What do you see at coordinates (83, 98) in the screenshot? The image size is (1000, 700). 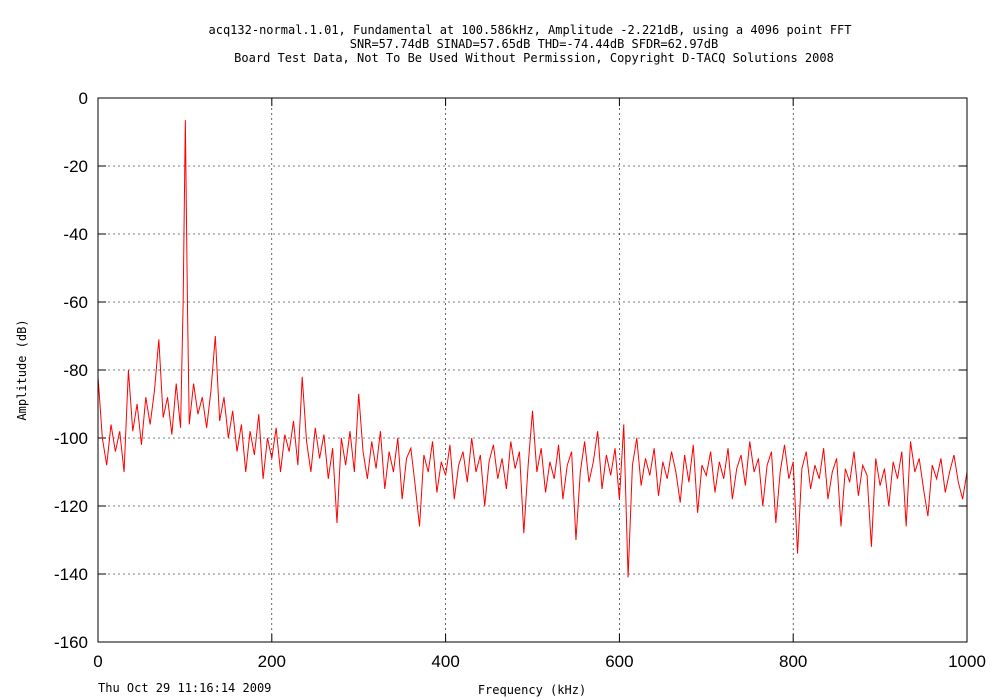 I see `y-tick-label: 0` at bounding box center [83, 98].